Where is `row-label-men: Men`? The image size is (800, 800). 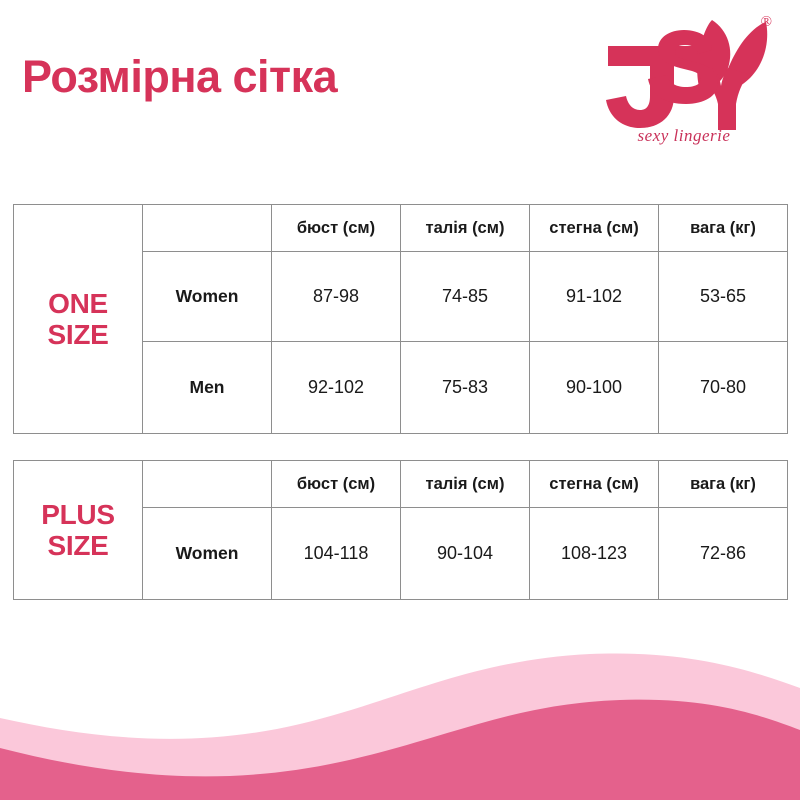 row-label-men: Men is located at coordinates (207, 387).